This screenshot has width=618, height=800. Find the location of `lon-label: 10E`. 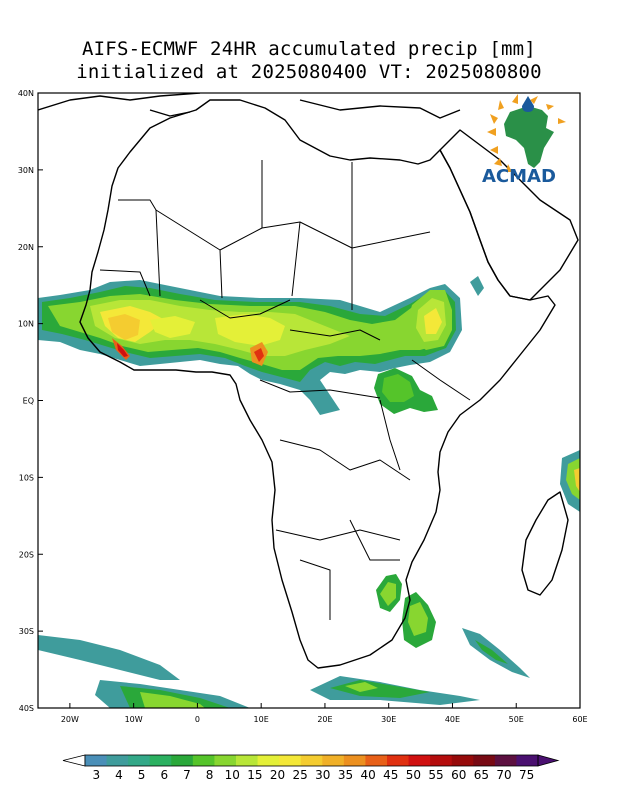

lon-label: 10E is located at coordinates (261, 719).